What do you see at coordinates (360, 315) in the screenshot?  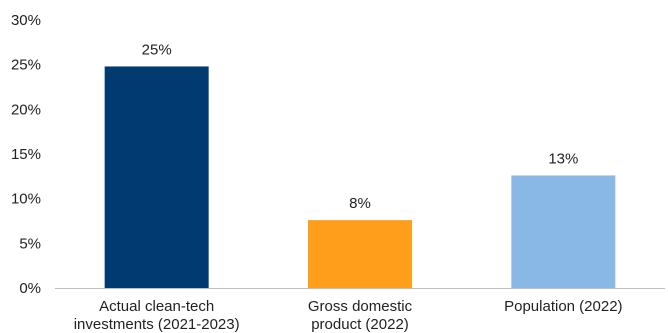 I see `x-category-label: Gross domestic product (2022)` at bounding box center [360, 315].